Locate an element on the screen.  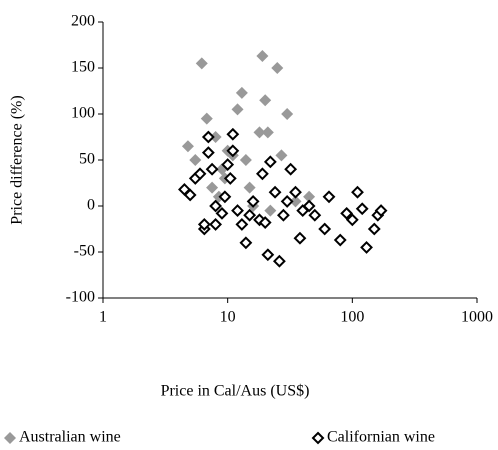
x-tick-label: 10 is located at coordinates (228, 317).